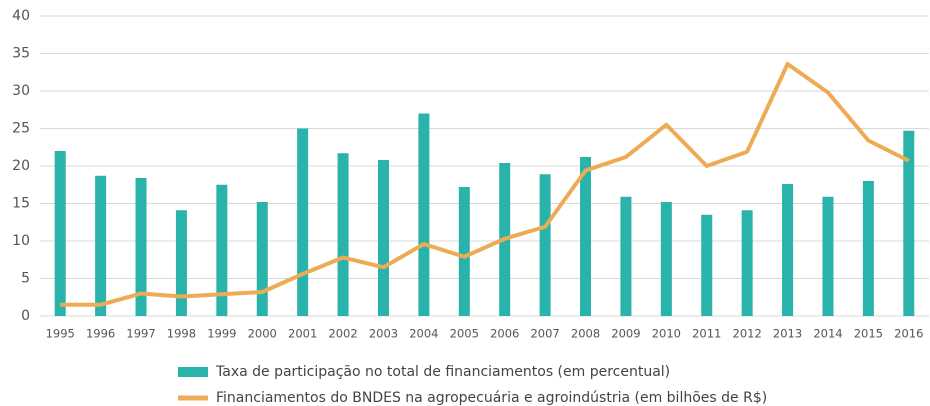  Describe the element at coordinates (21, 204) in the screenshot. I see `y-tick-label: 15` at that location.